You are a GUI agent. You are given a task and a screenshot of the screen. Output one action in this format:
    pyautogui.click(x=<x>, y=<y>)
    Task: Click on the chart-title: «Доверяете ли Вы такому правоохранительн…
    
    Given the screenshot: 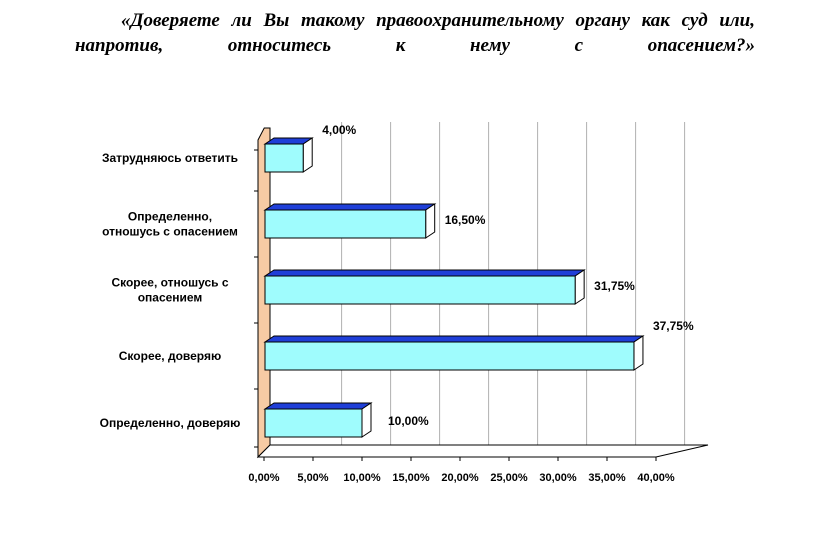 What is the action you would take?
    pyautogui.click(x=415, y=33)
    